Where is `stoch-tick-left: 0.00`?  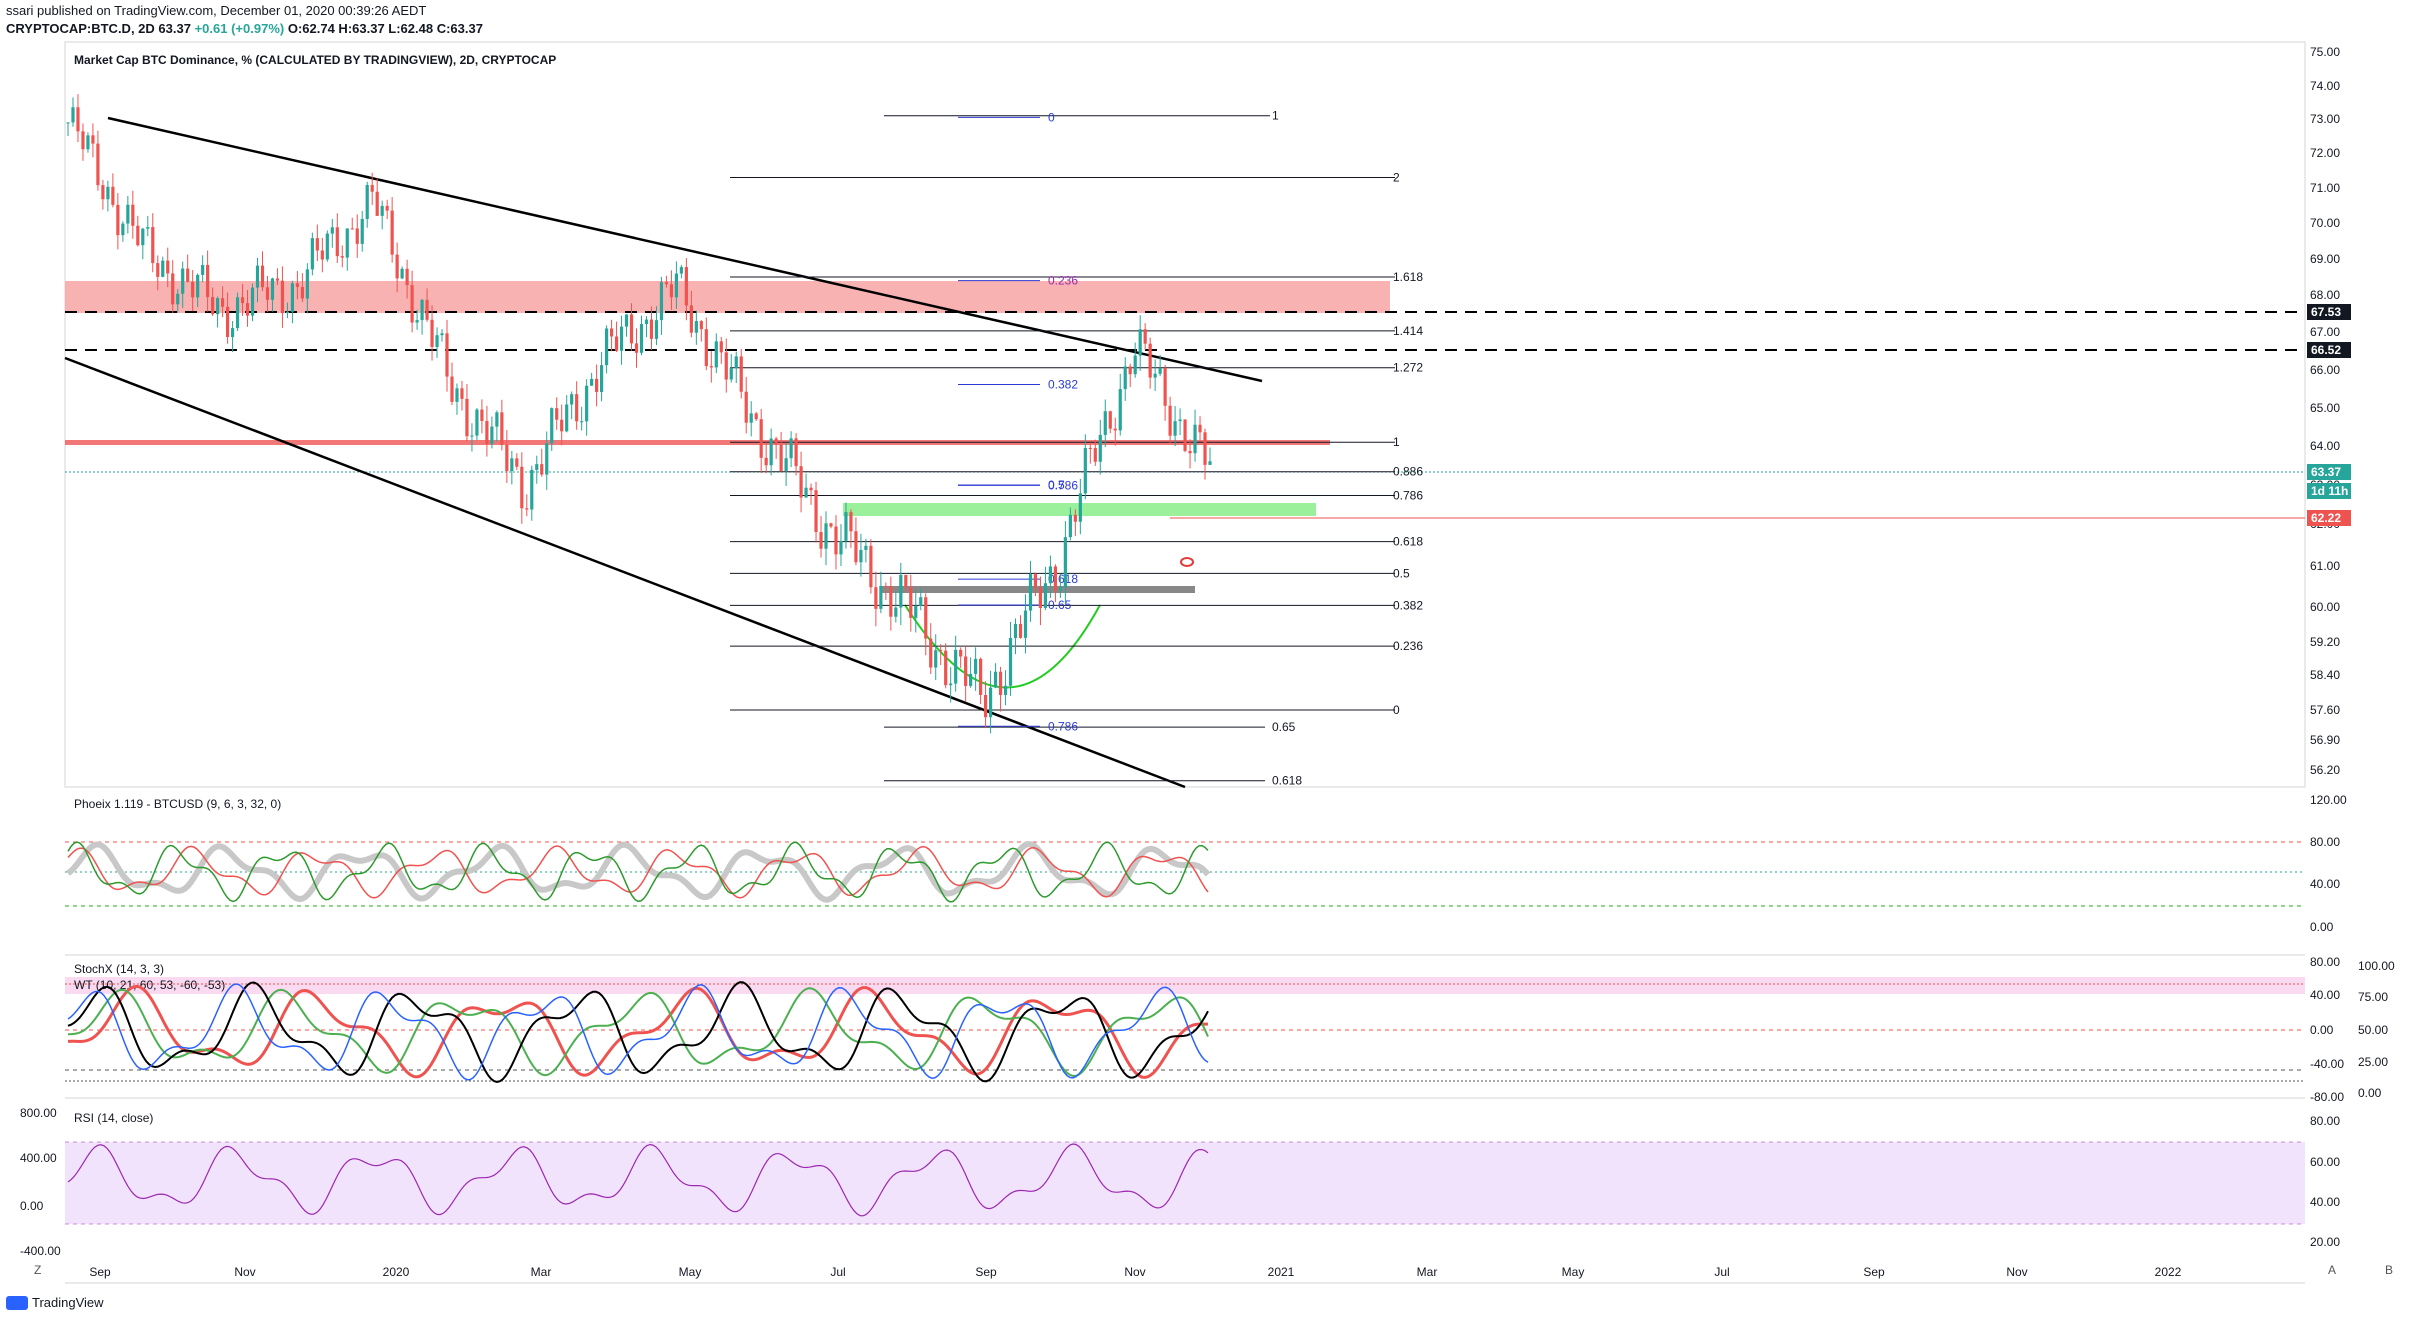 stoch-tick-left: 0.00 is located at coordinates (2322, 1030).